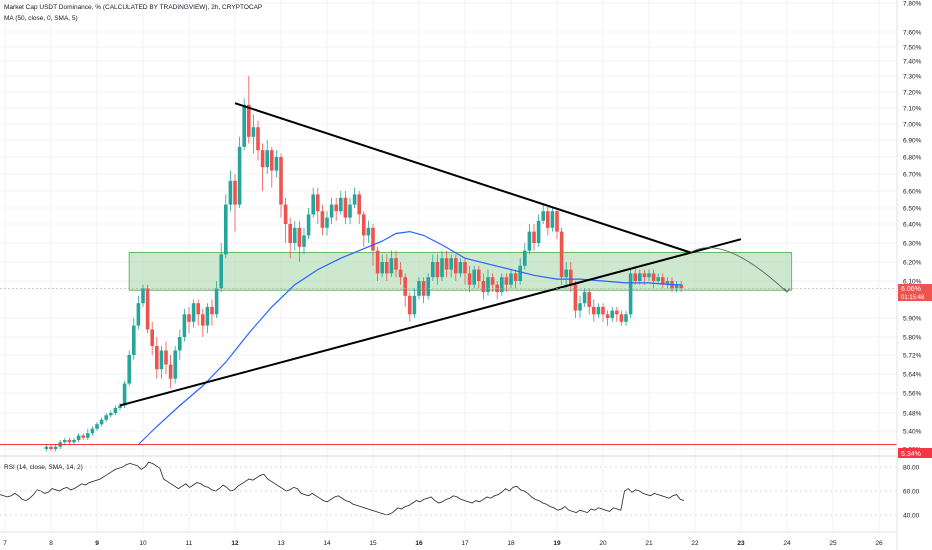 This screenshot has height=550, width=932. I want to click on time-axis: 7 8 9 10 11 12 13 14 15 16 17 18 19 20 21 22 23 24 25 26, so click(443, 543).